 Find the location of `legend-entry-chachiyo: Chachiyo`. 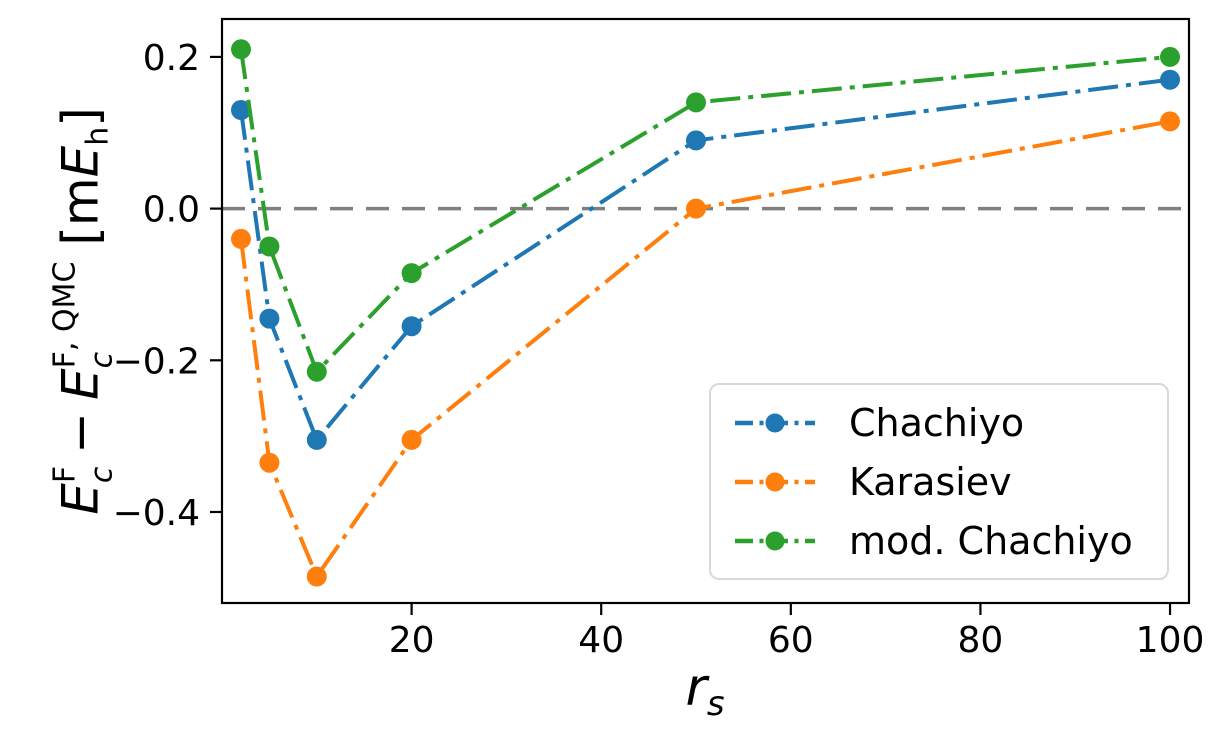

legend-entry-chachiyo: Chachiyo is located at coordinates (939, 423).